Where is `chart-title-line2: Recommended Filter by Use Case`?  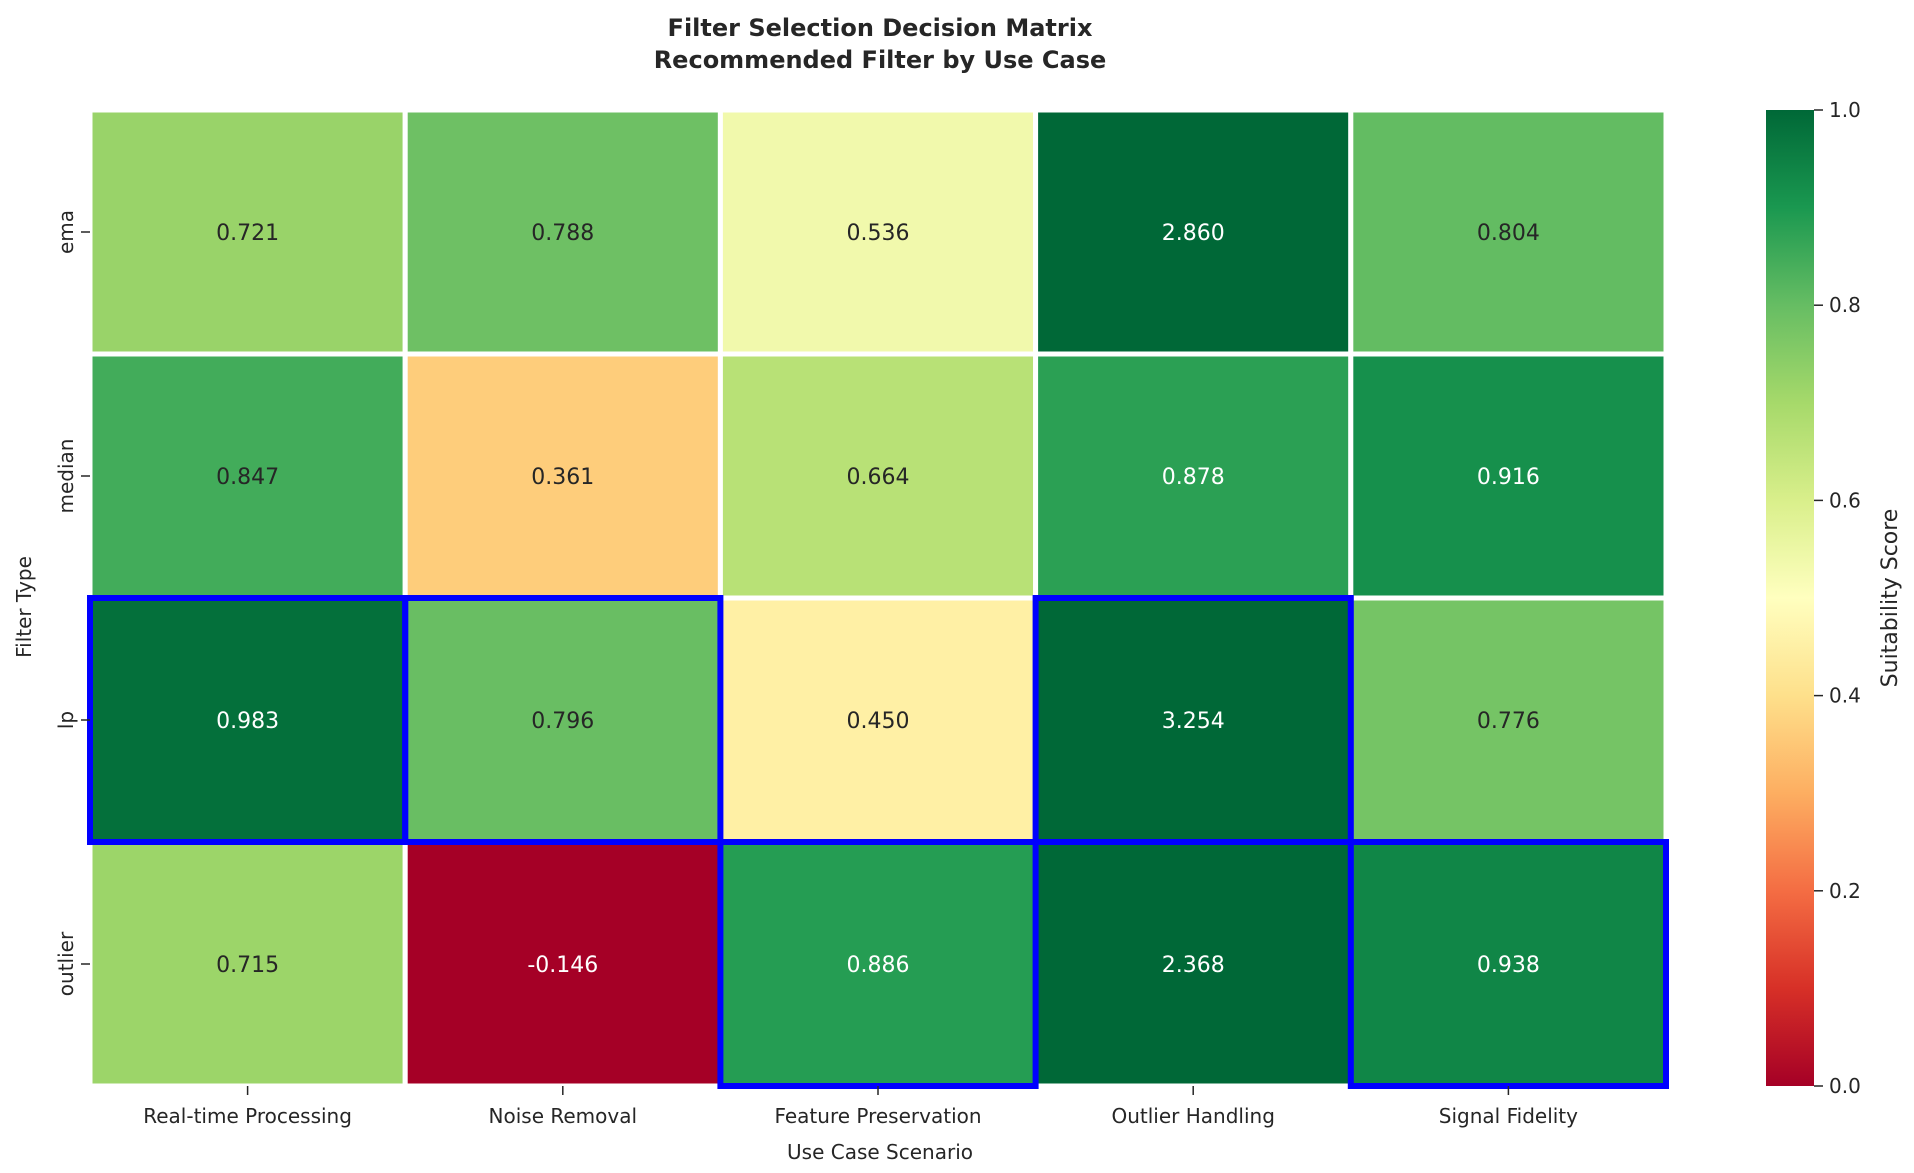 chart-title-line2: Recommended Filter by Use Case is located at coordinates (880, 60).